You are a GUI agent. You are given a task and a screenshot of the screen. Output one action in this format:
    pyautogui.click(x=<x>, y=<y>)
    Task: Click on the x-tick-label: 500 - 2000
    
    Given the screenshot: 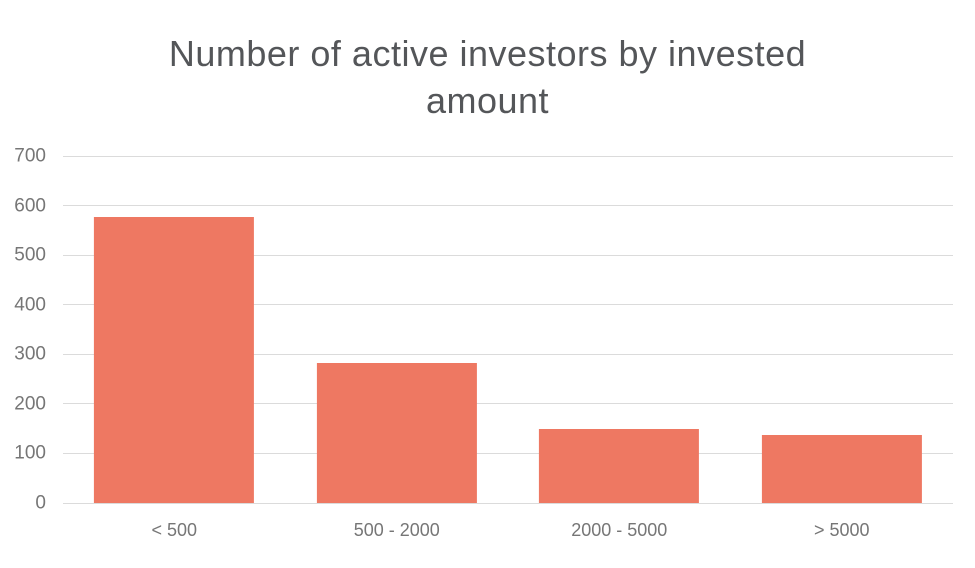 What is the action you would take?
    pyautogui.click(x=396, y=530)
    